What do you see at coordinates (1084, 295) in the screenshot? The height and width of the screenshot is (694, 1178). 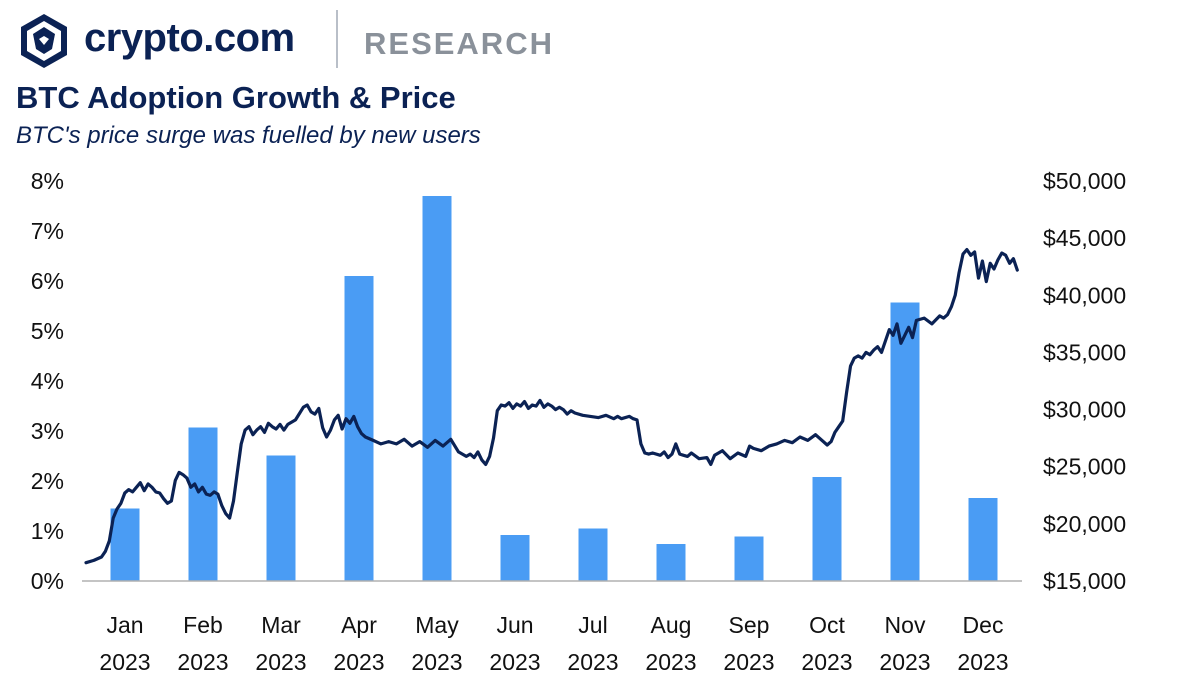 I see `right-tick-label: $40,000` at bounding box center [1084, 295].